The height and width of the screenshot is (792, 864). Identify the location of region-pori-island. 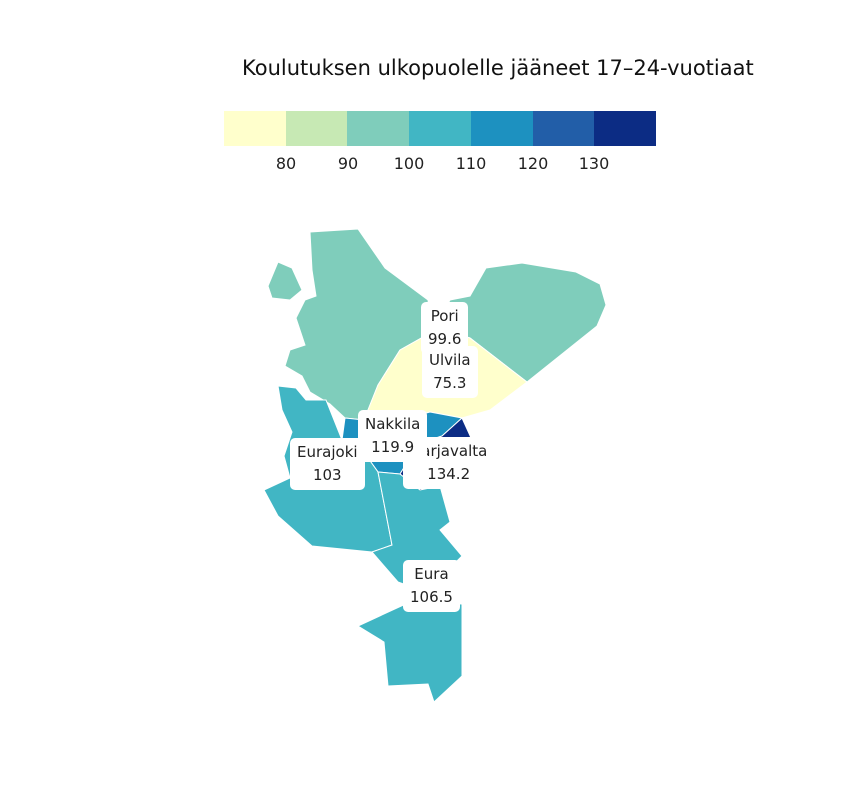
(285, 281).